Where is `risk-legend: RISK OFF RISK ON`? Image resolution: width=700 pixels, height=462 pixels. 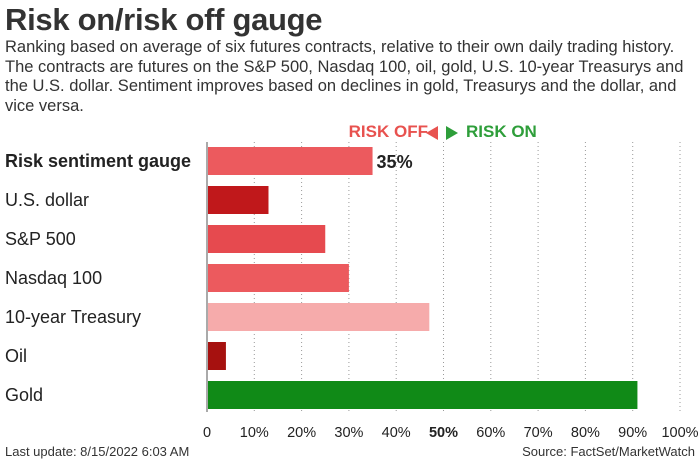 risk-legend: RISK OFF RISK ON is located at coordinates (350, 134).